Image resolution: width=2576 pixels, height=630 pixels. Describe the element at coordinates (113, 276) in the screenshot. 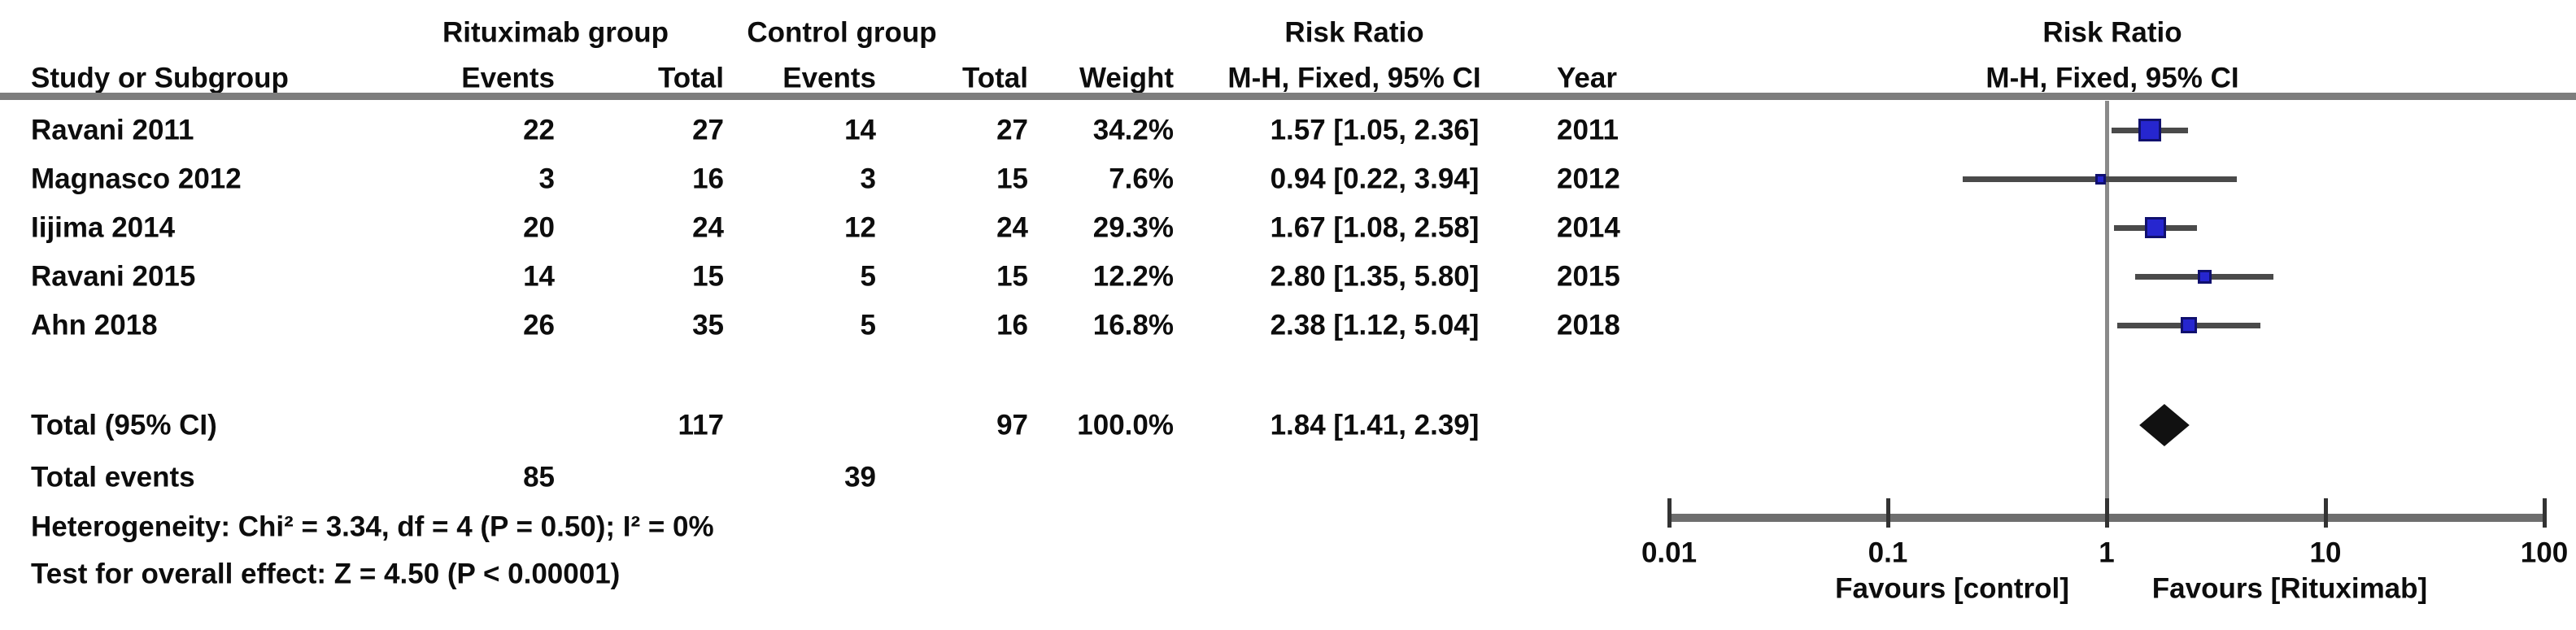

I see `study-name: Ravani 2015` at that location.